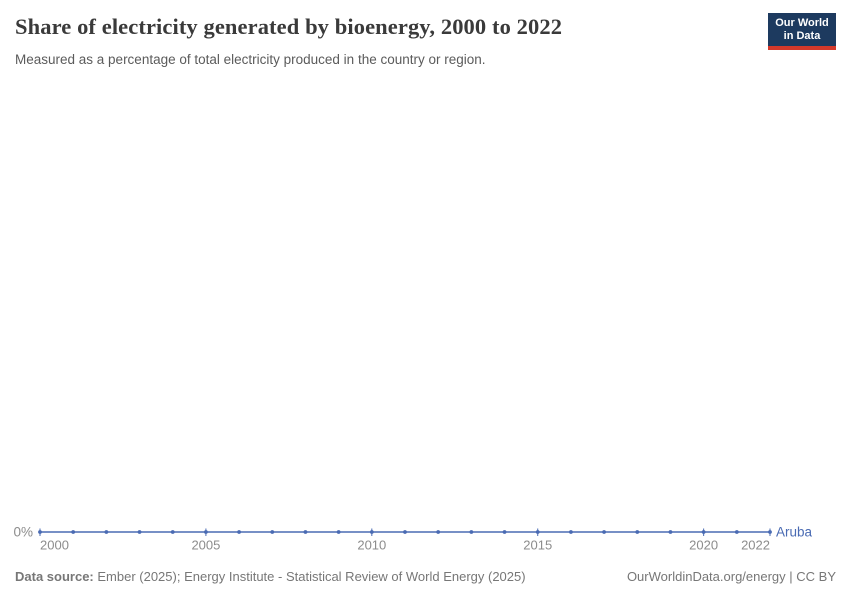 This screenshot has height=600, width=850. I want to click on x-axis-tick-label: 2022, so click(755, 545).